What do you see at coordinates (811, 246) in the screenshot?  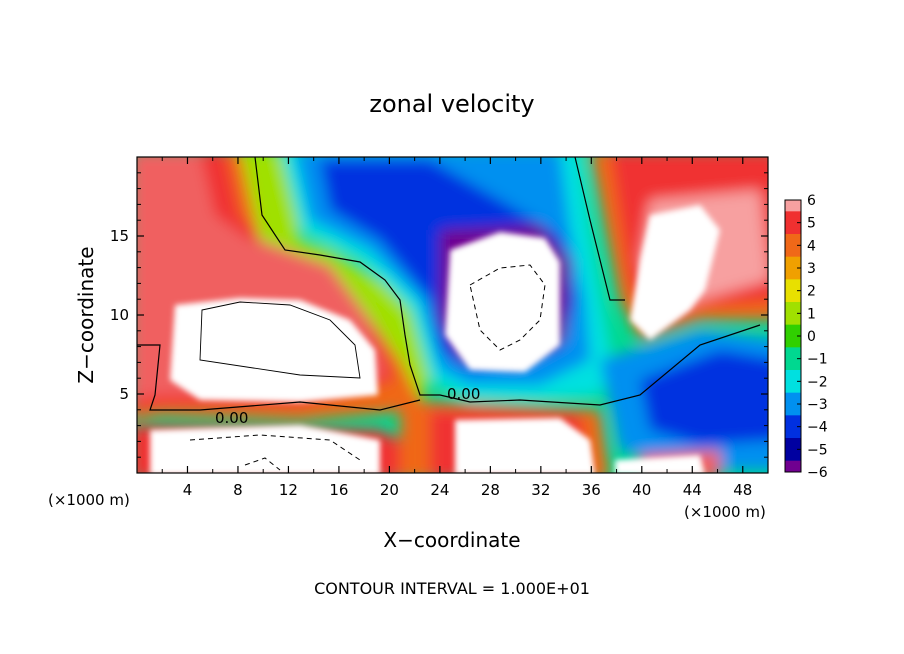 I see `colorbar-tick-label: 4` at bounding box center [811, 246].